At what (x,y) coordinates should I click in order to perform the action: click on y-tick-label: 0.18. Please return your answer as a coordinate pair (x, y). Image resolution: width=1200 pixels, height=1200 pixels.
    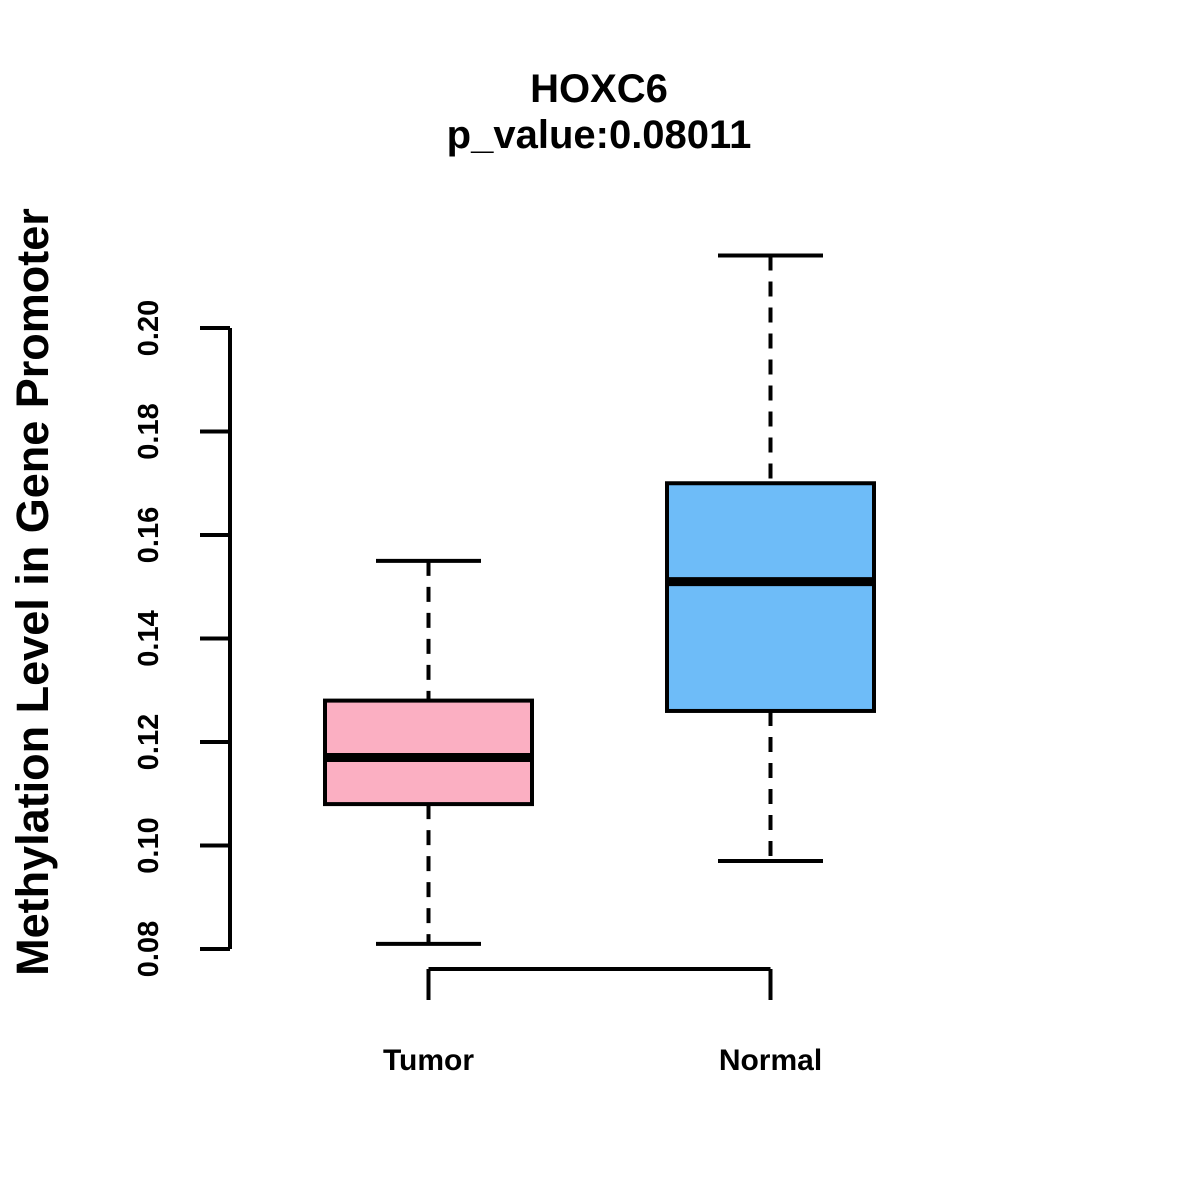
    Looking at the image, I should click on (149, 431).